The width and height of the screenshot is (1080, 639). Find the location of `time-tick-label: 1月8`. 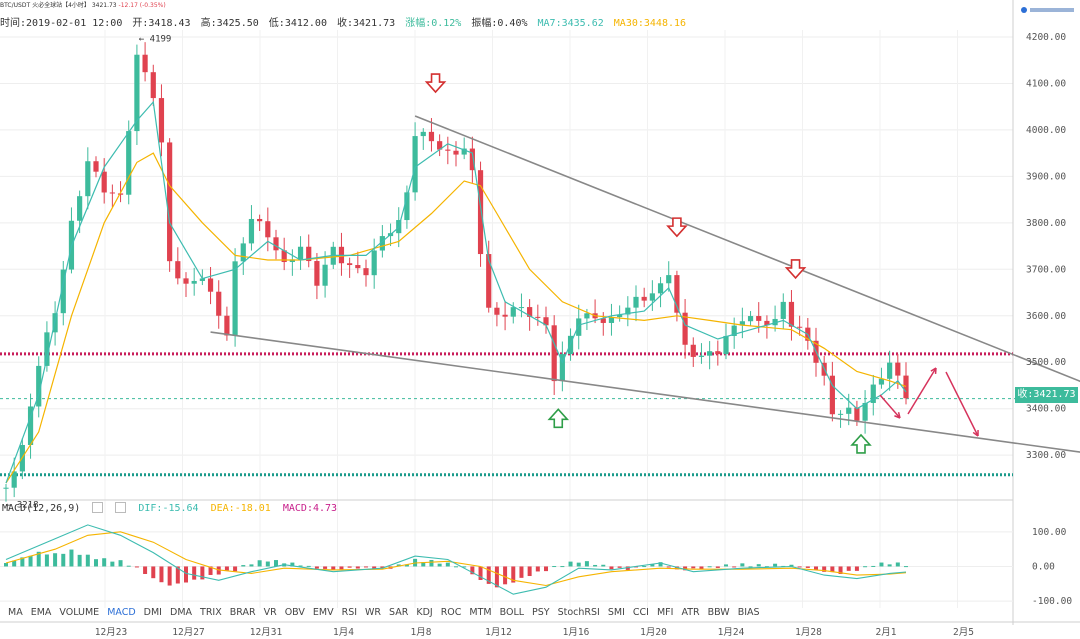

time-tick-label: 1月8 is located at coordinates (421, 632).